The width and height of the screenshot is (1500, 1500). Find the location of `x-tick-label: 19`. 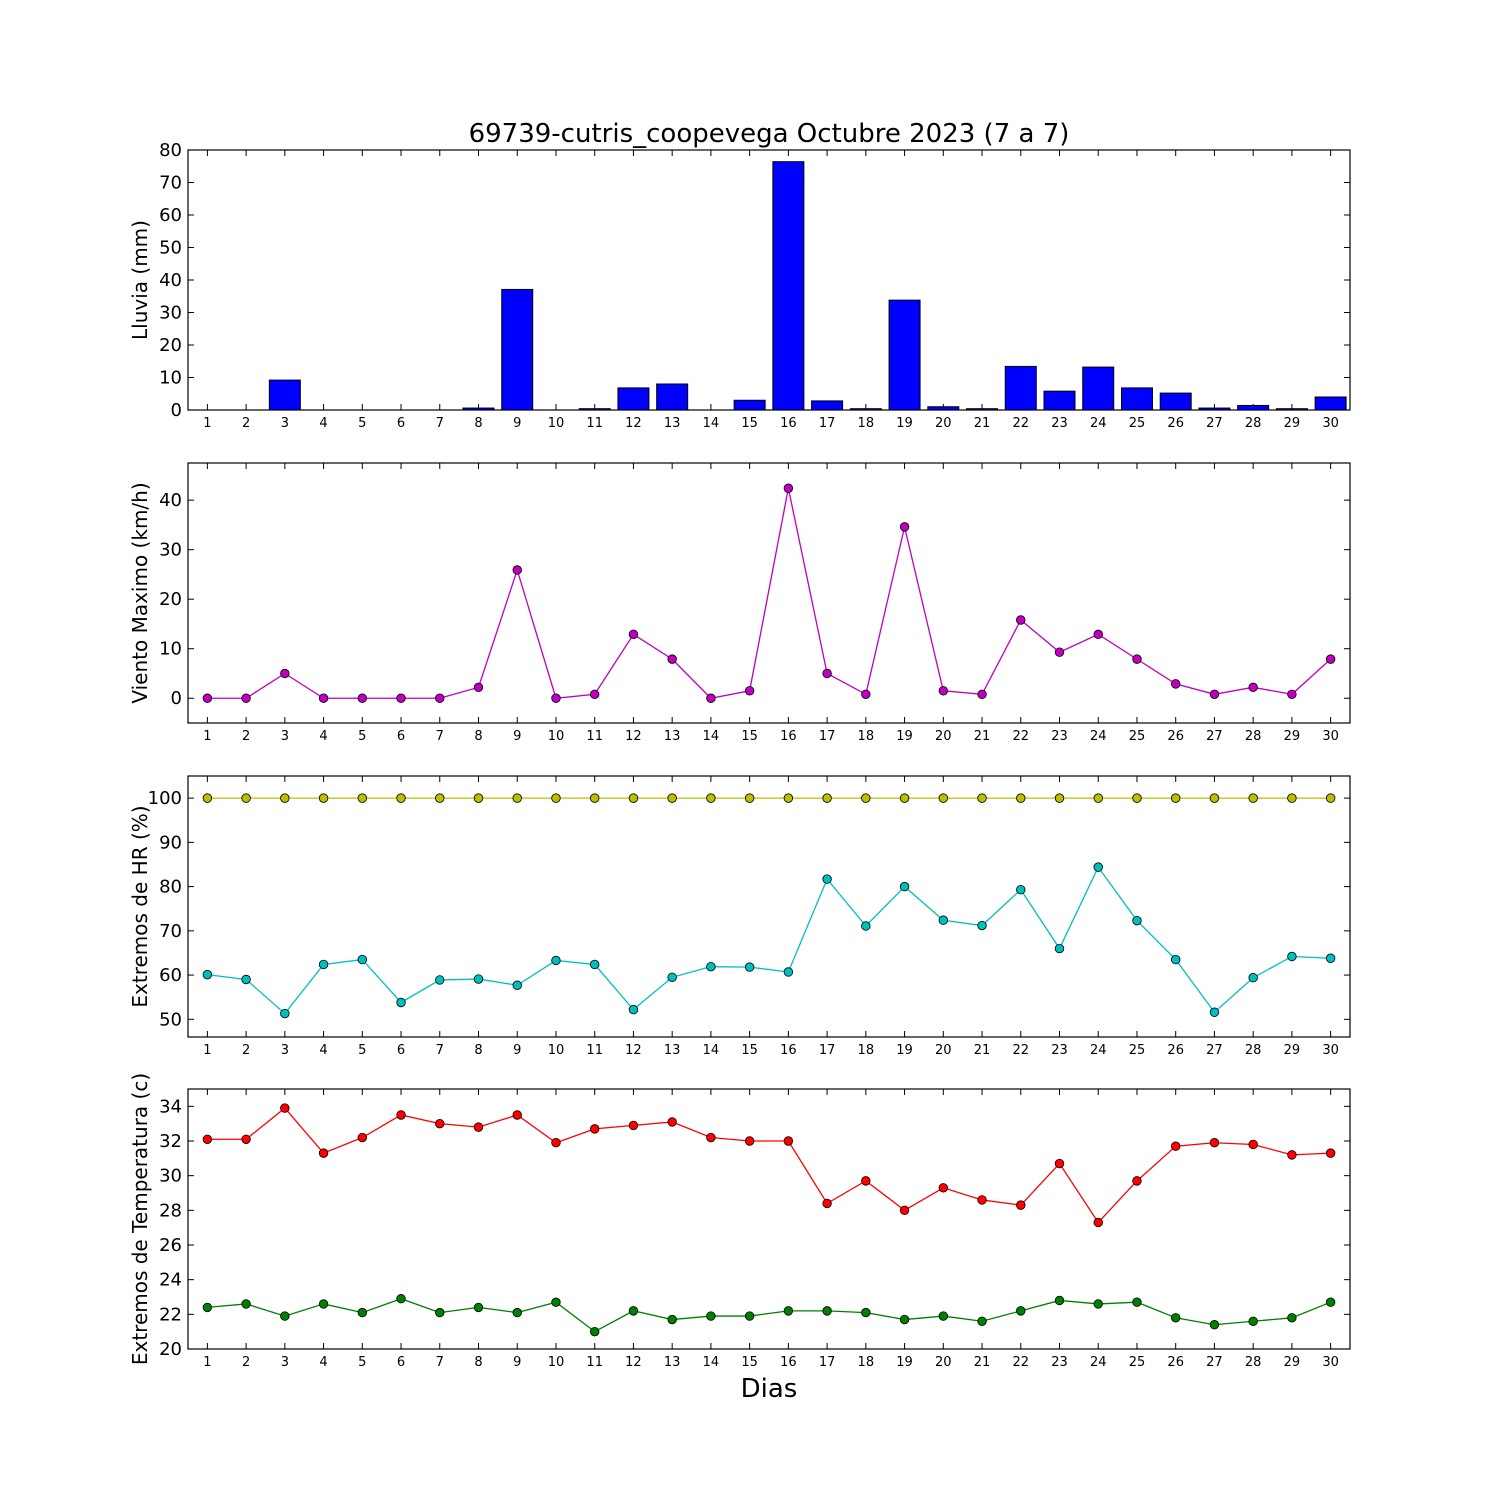

x-tick-label: 19 is located at coordinates (904, 1362).